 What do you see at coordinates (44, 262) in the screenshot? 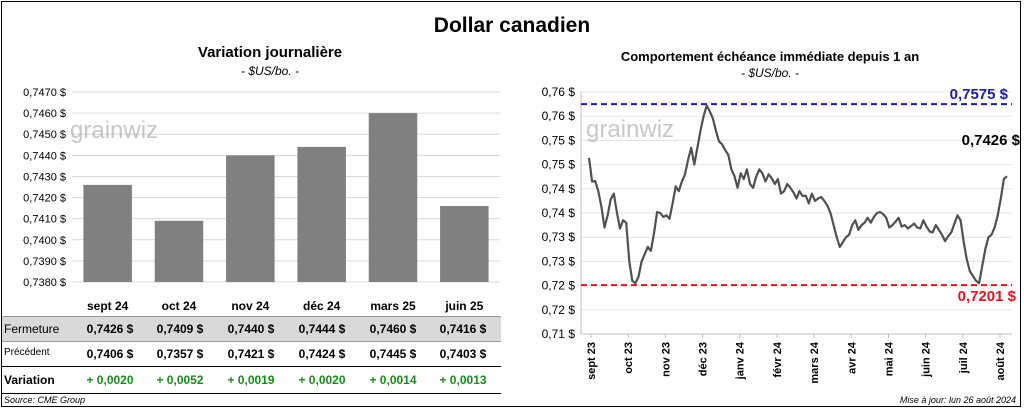
I see `bar-ytick-label: 0,7390 $` at bounding box center [44, 262].